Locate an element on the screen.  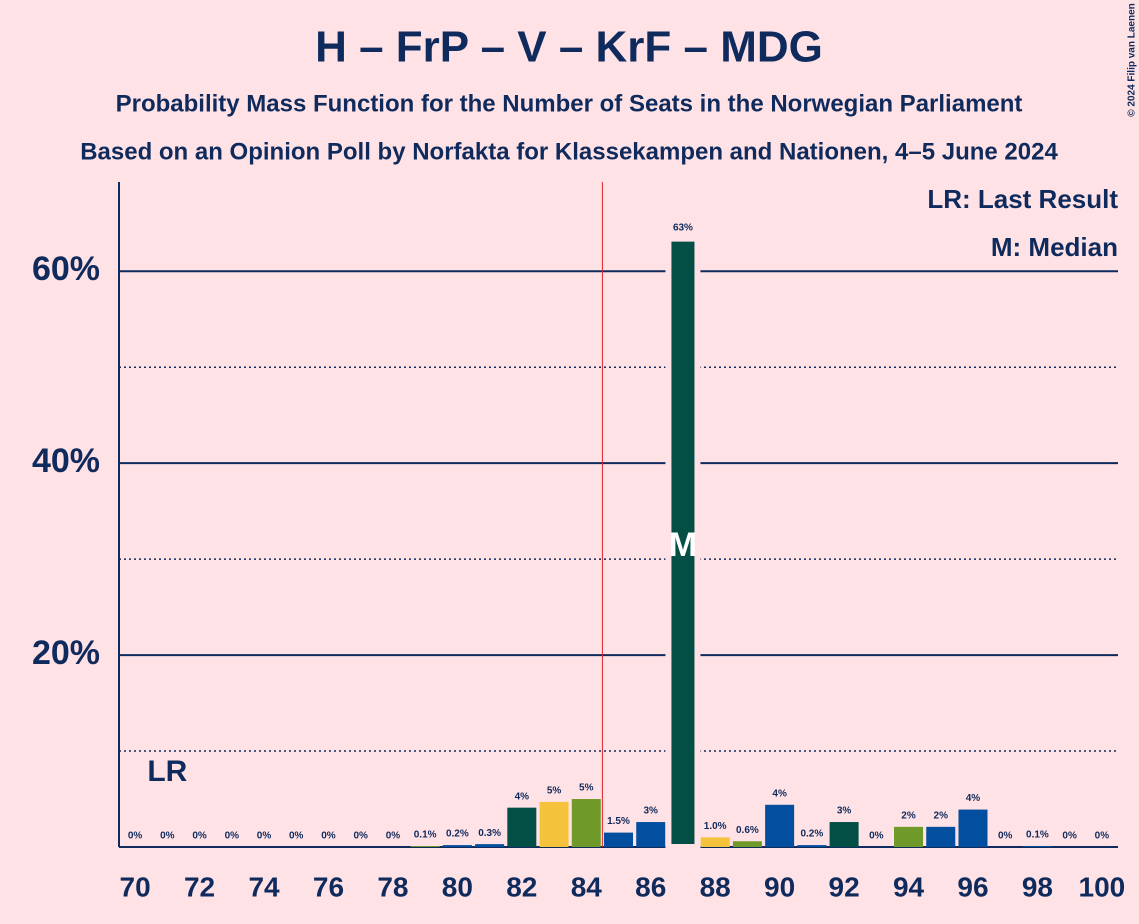
value-label: 0.6% is located at coordinates (747, 830).